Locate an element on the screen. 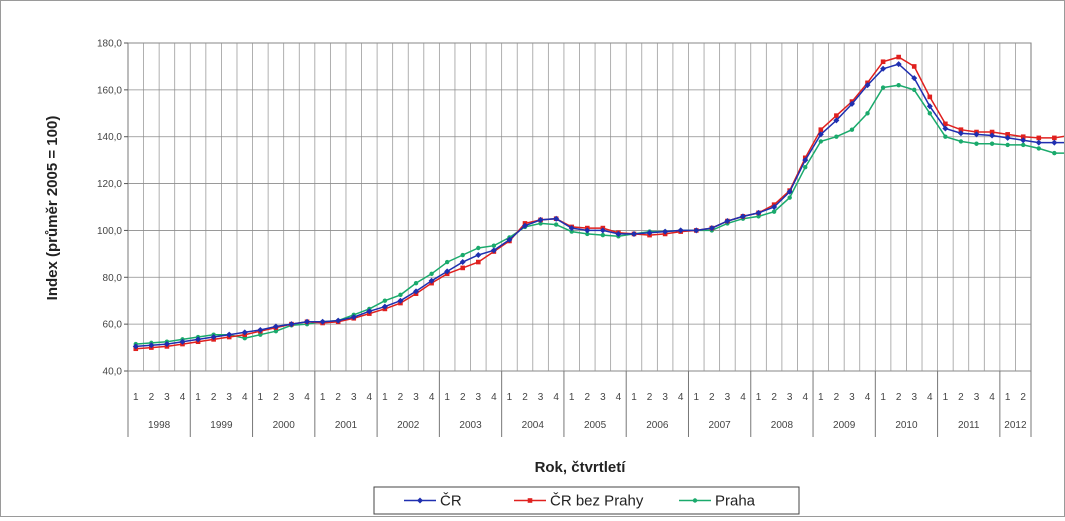 The height and width of the screenshot is (521, 1065). x-tick-label-year: 1998 is located at coordinates (159, 425).